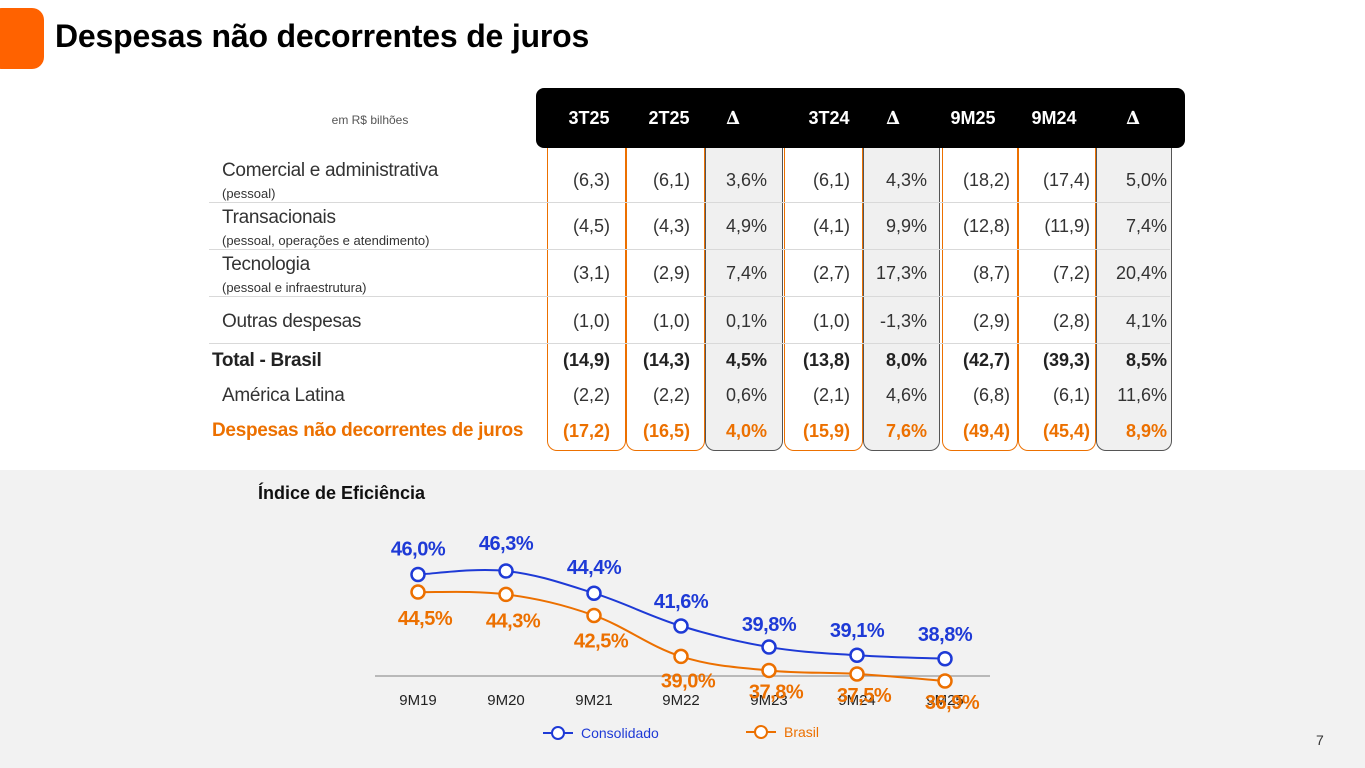 The height and width of the screenshot is (768, 1365). I want to click on table-cell-delta-1: 4,9%, so click(746, 226).